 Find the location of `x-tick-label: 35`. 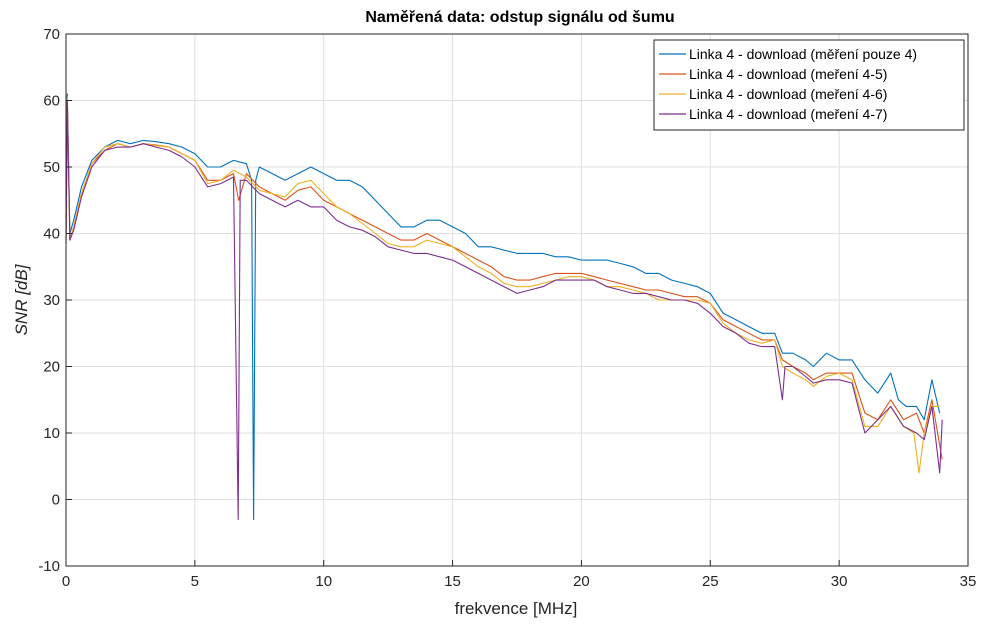

x-tick-label: 35 is located at coordinates (968, 581).